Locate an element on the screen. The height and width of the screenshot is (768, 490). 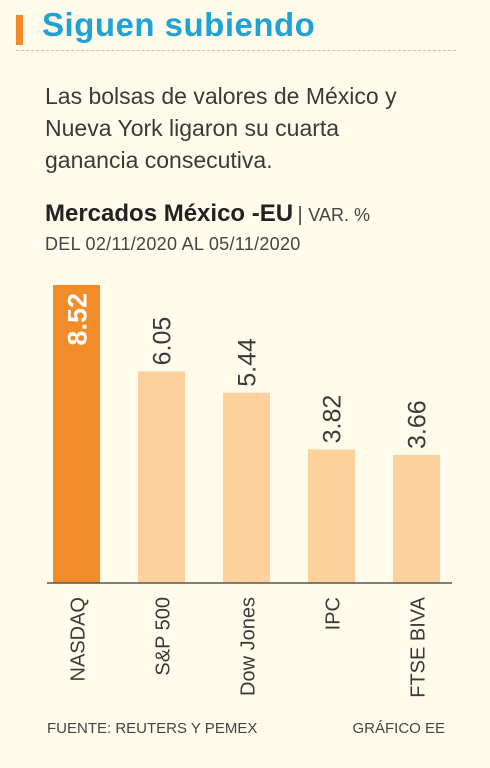
chart-title-row: Mercados México -EU | VAR. % is located at coordinates (207, 214).